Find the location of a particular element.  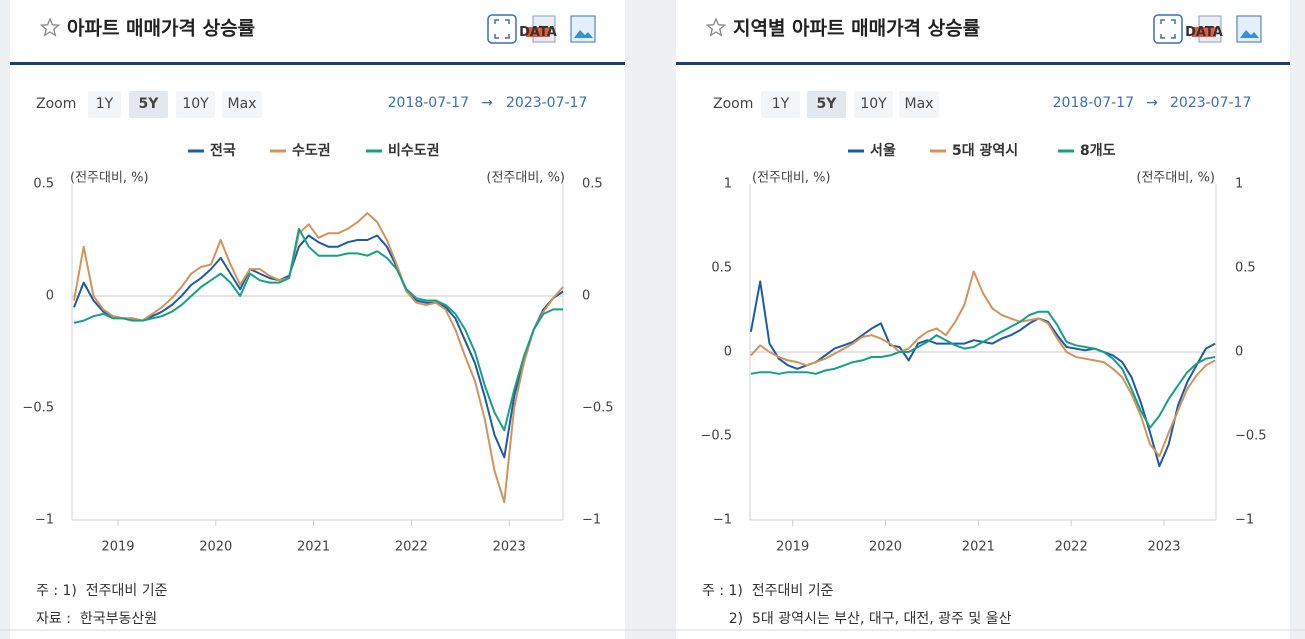

footnote: 2) 5대 광역시는 부산, 대구, 대전, 광주 및 울산 is located at coordinates (857, 619).